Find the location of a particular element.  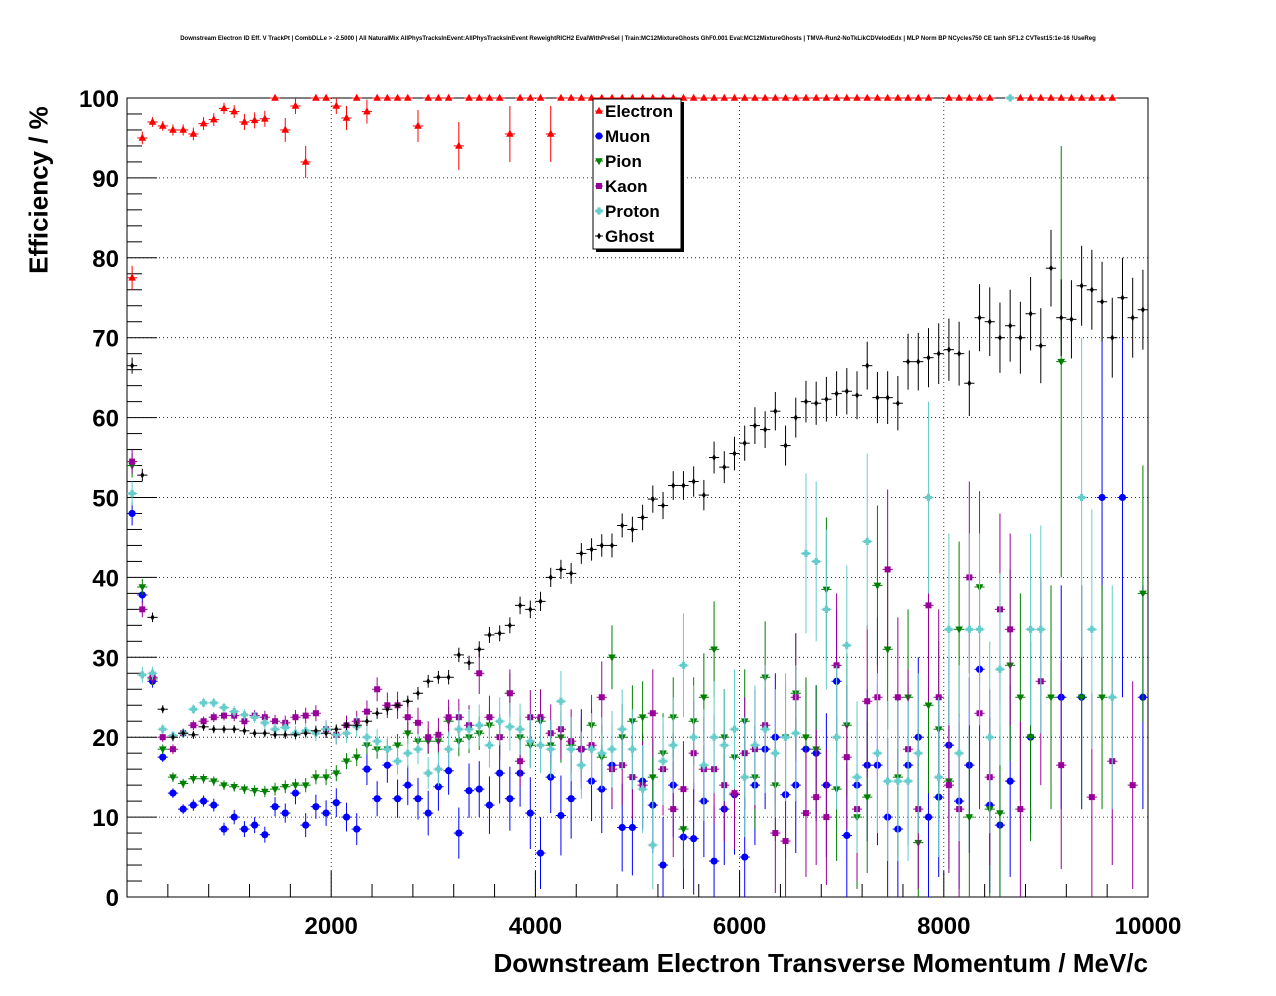

legend-label: Pion is located at coordinates (623, 161).